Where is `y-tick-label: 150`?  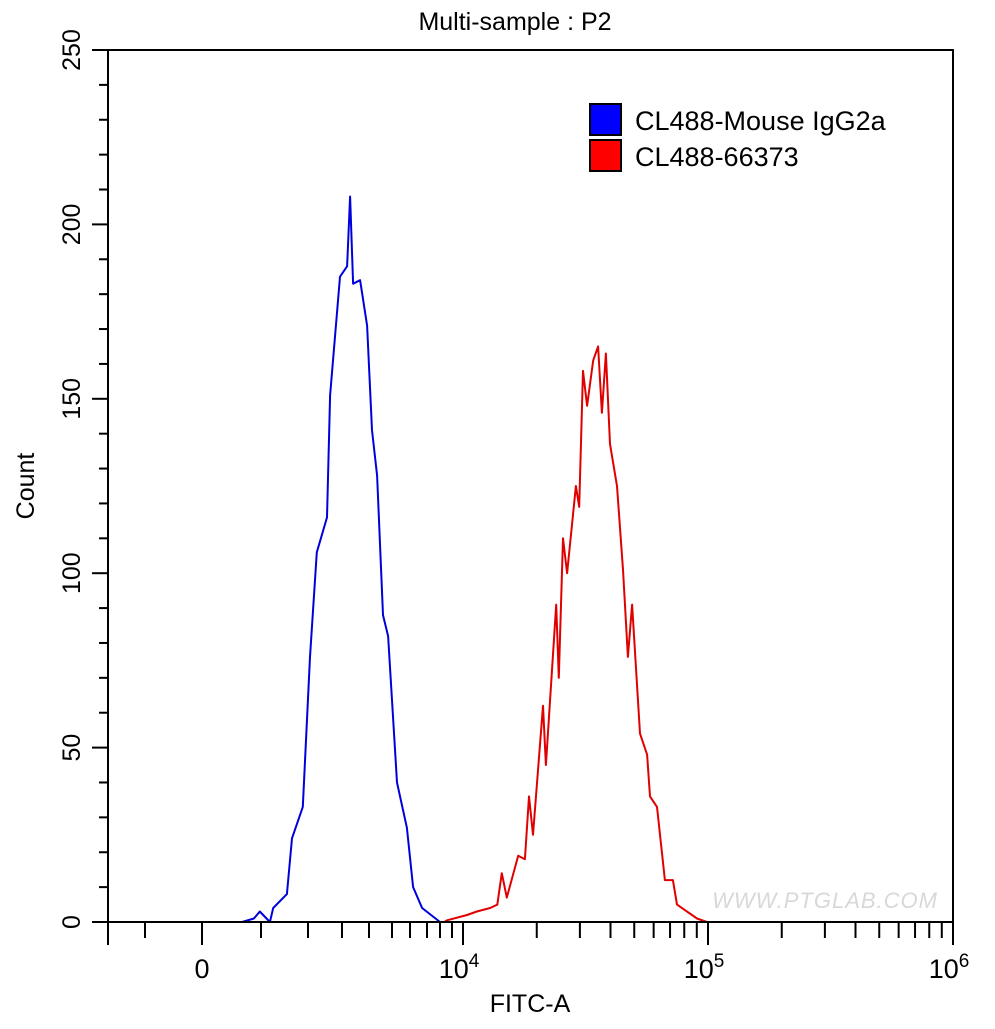 y-tick-label: 150 is located at coordinates (72, 399).